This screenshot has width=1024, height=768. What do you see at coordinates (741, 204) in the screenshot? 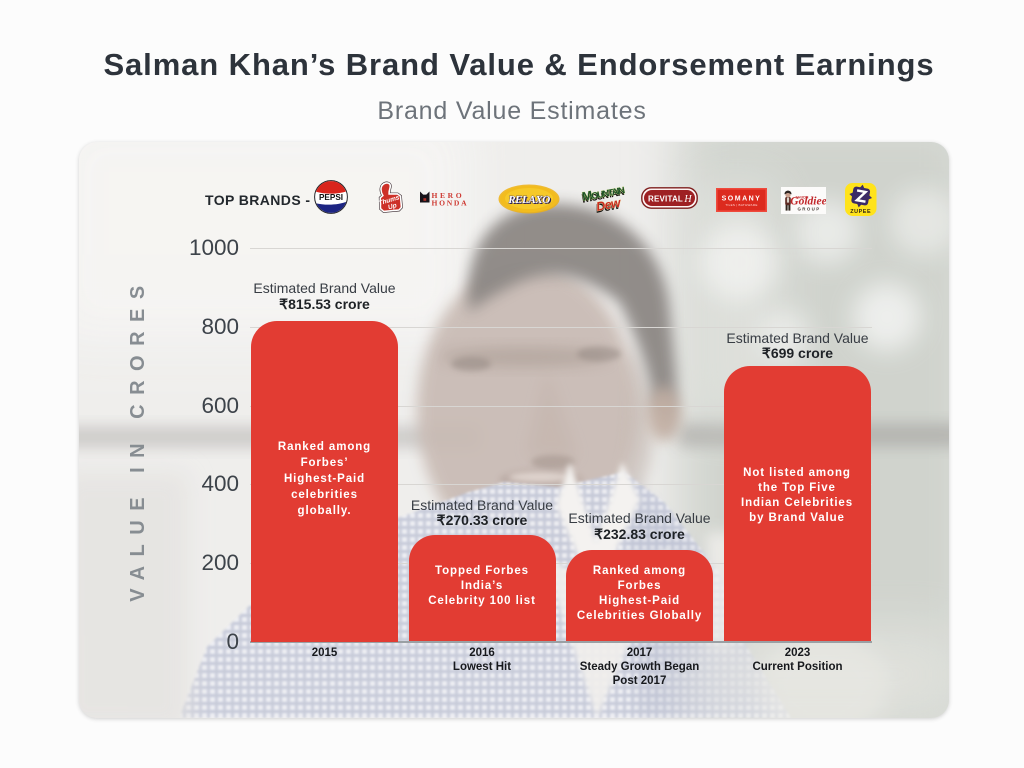
I see `svg-text: TILES | BATHWARE` at bounding box center [741, 204].